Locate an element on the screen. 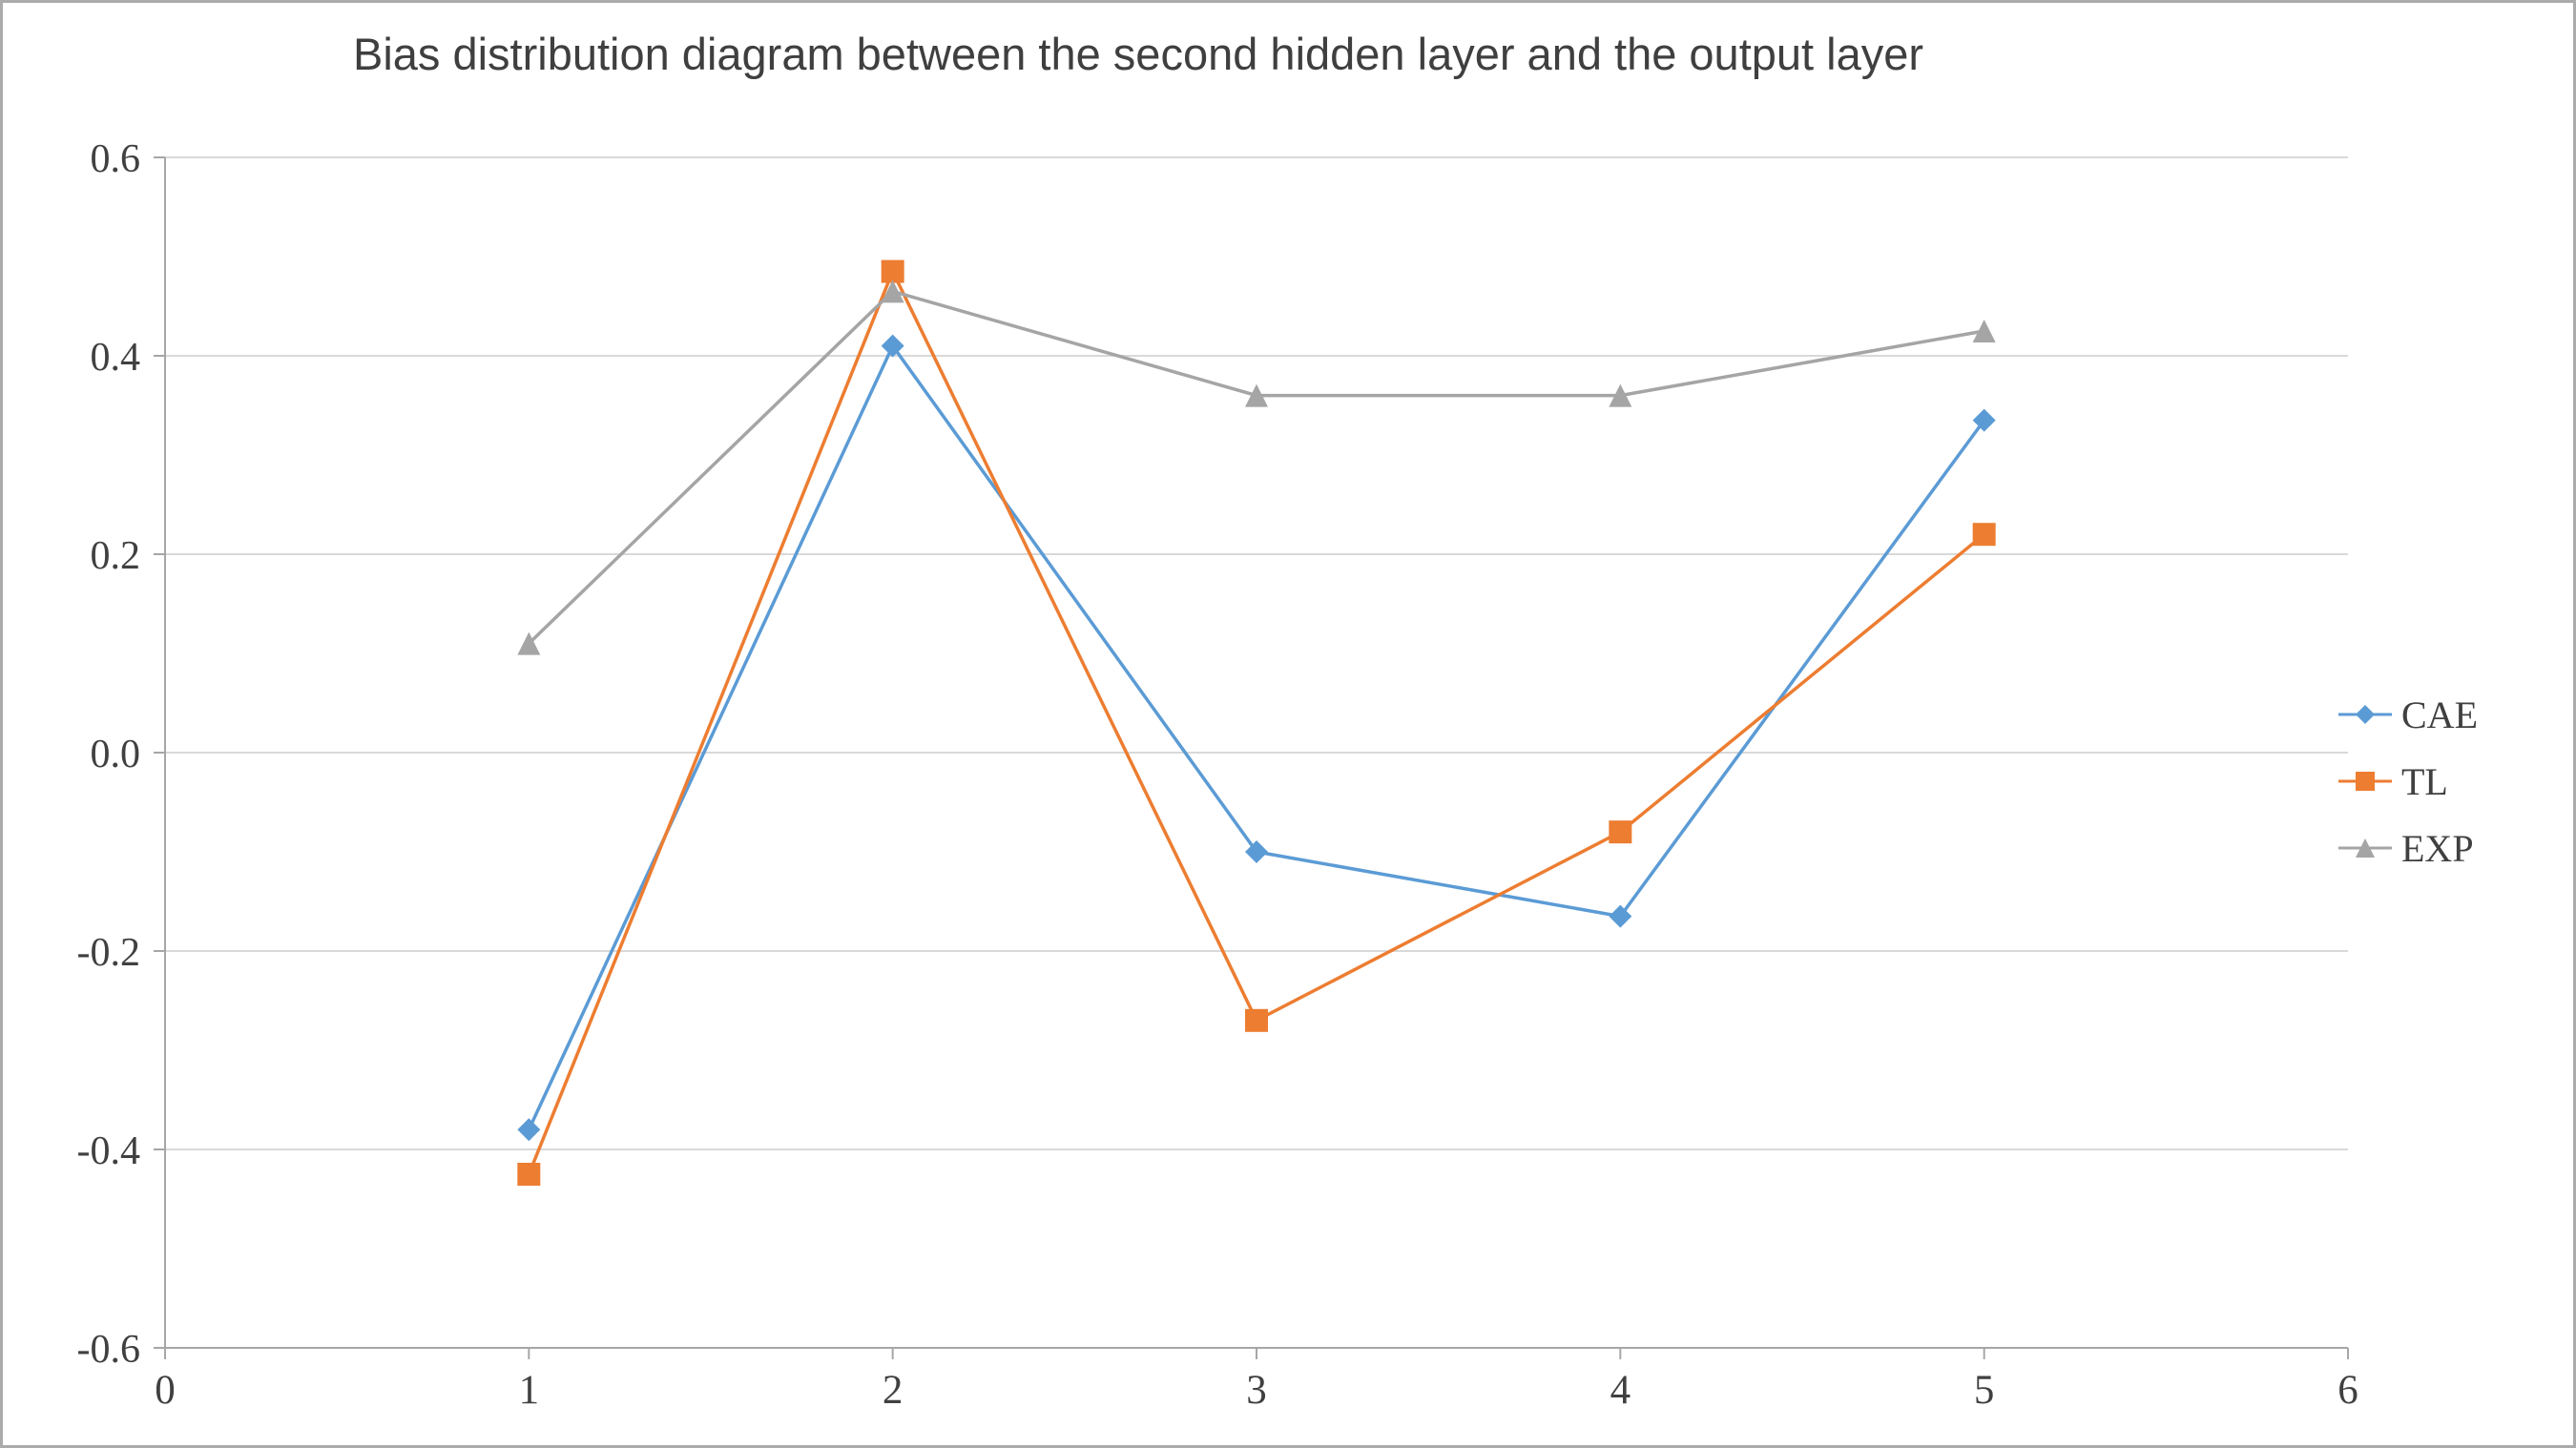 This screenshot has width=2576, height=1448. y-tick-label: 0.2 is located at coordinates (116, 556).